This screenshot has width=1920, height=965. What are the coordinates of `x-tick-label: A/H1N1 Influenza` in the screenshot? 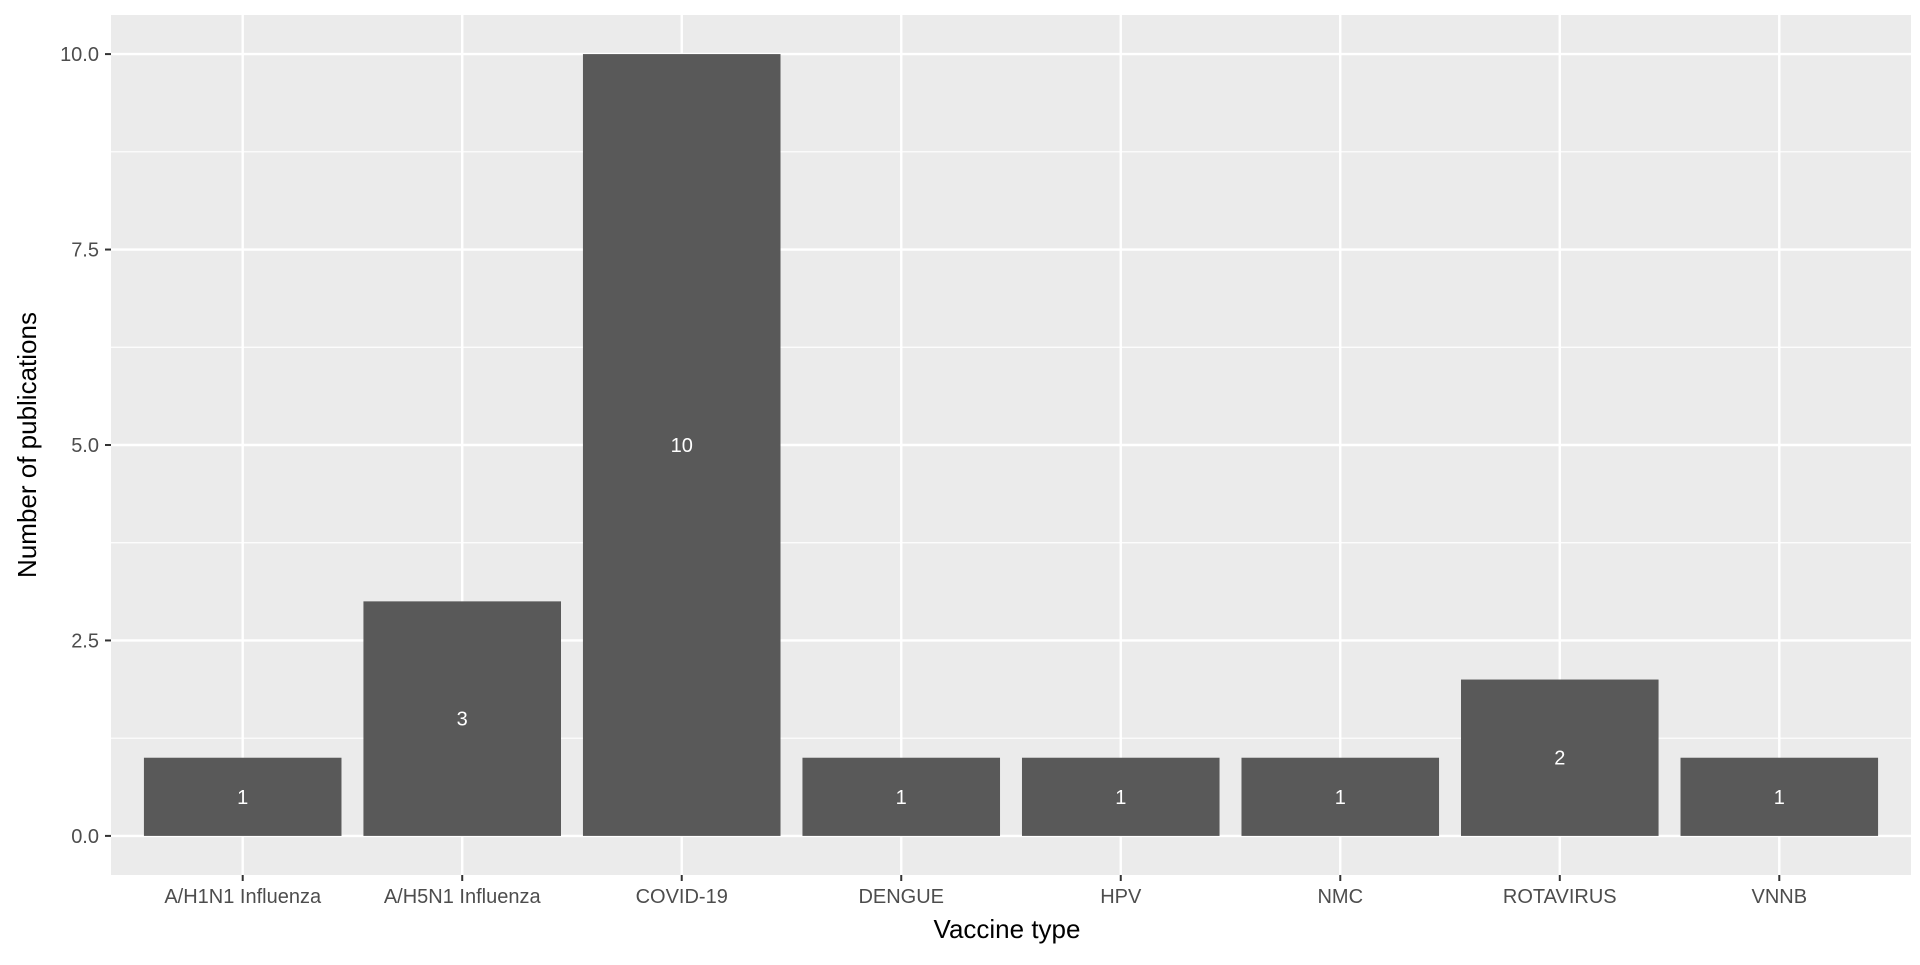 It's located at (243, 897).